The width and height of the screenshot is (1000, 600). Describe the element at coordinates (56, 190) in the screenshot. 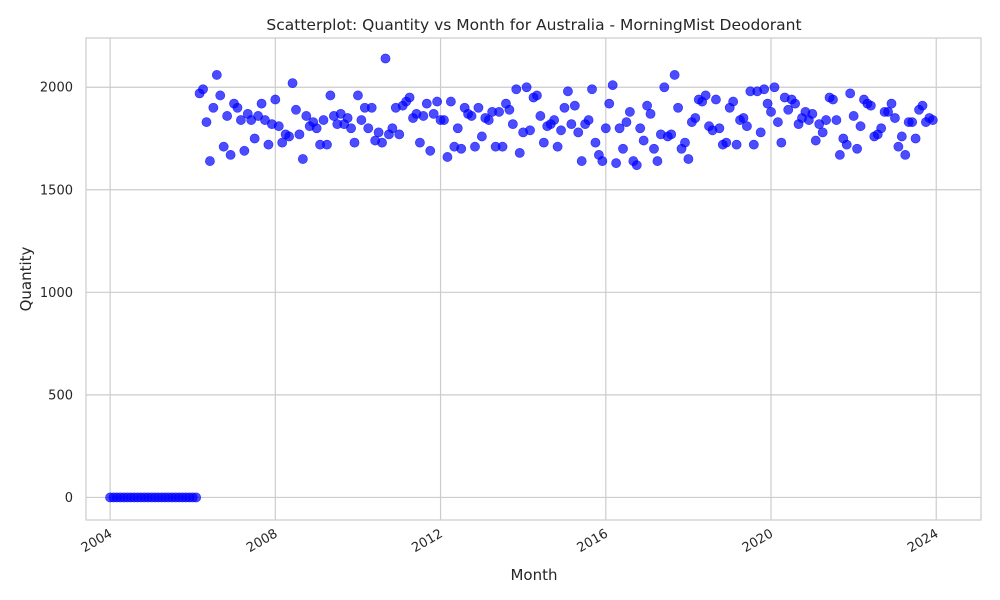

I see `y-tick-label: 1500` at that location.